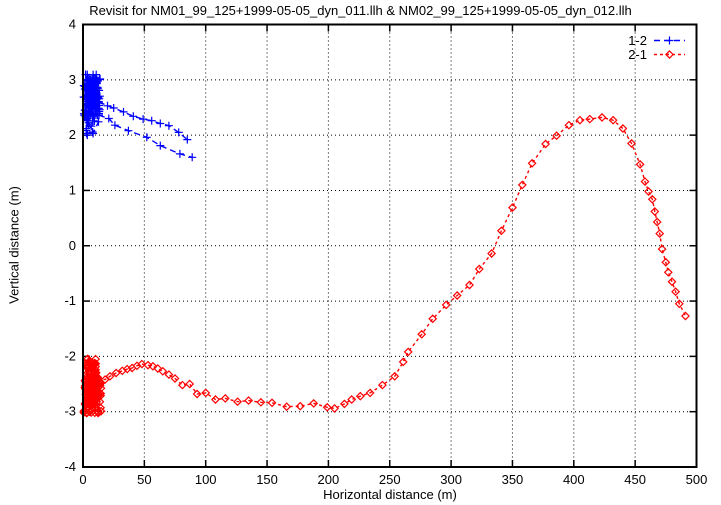 This screenshot has width=721, height=505. I want to click on x-tick-label: 150, so click(267, 479).